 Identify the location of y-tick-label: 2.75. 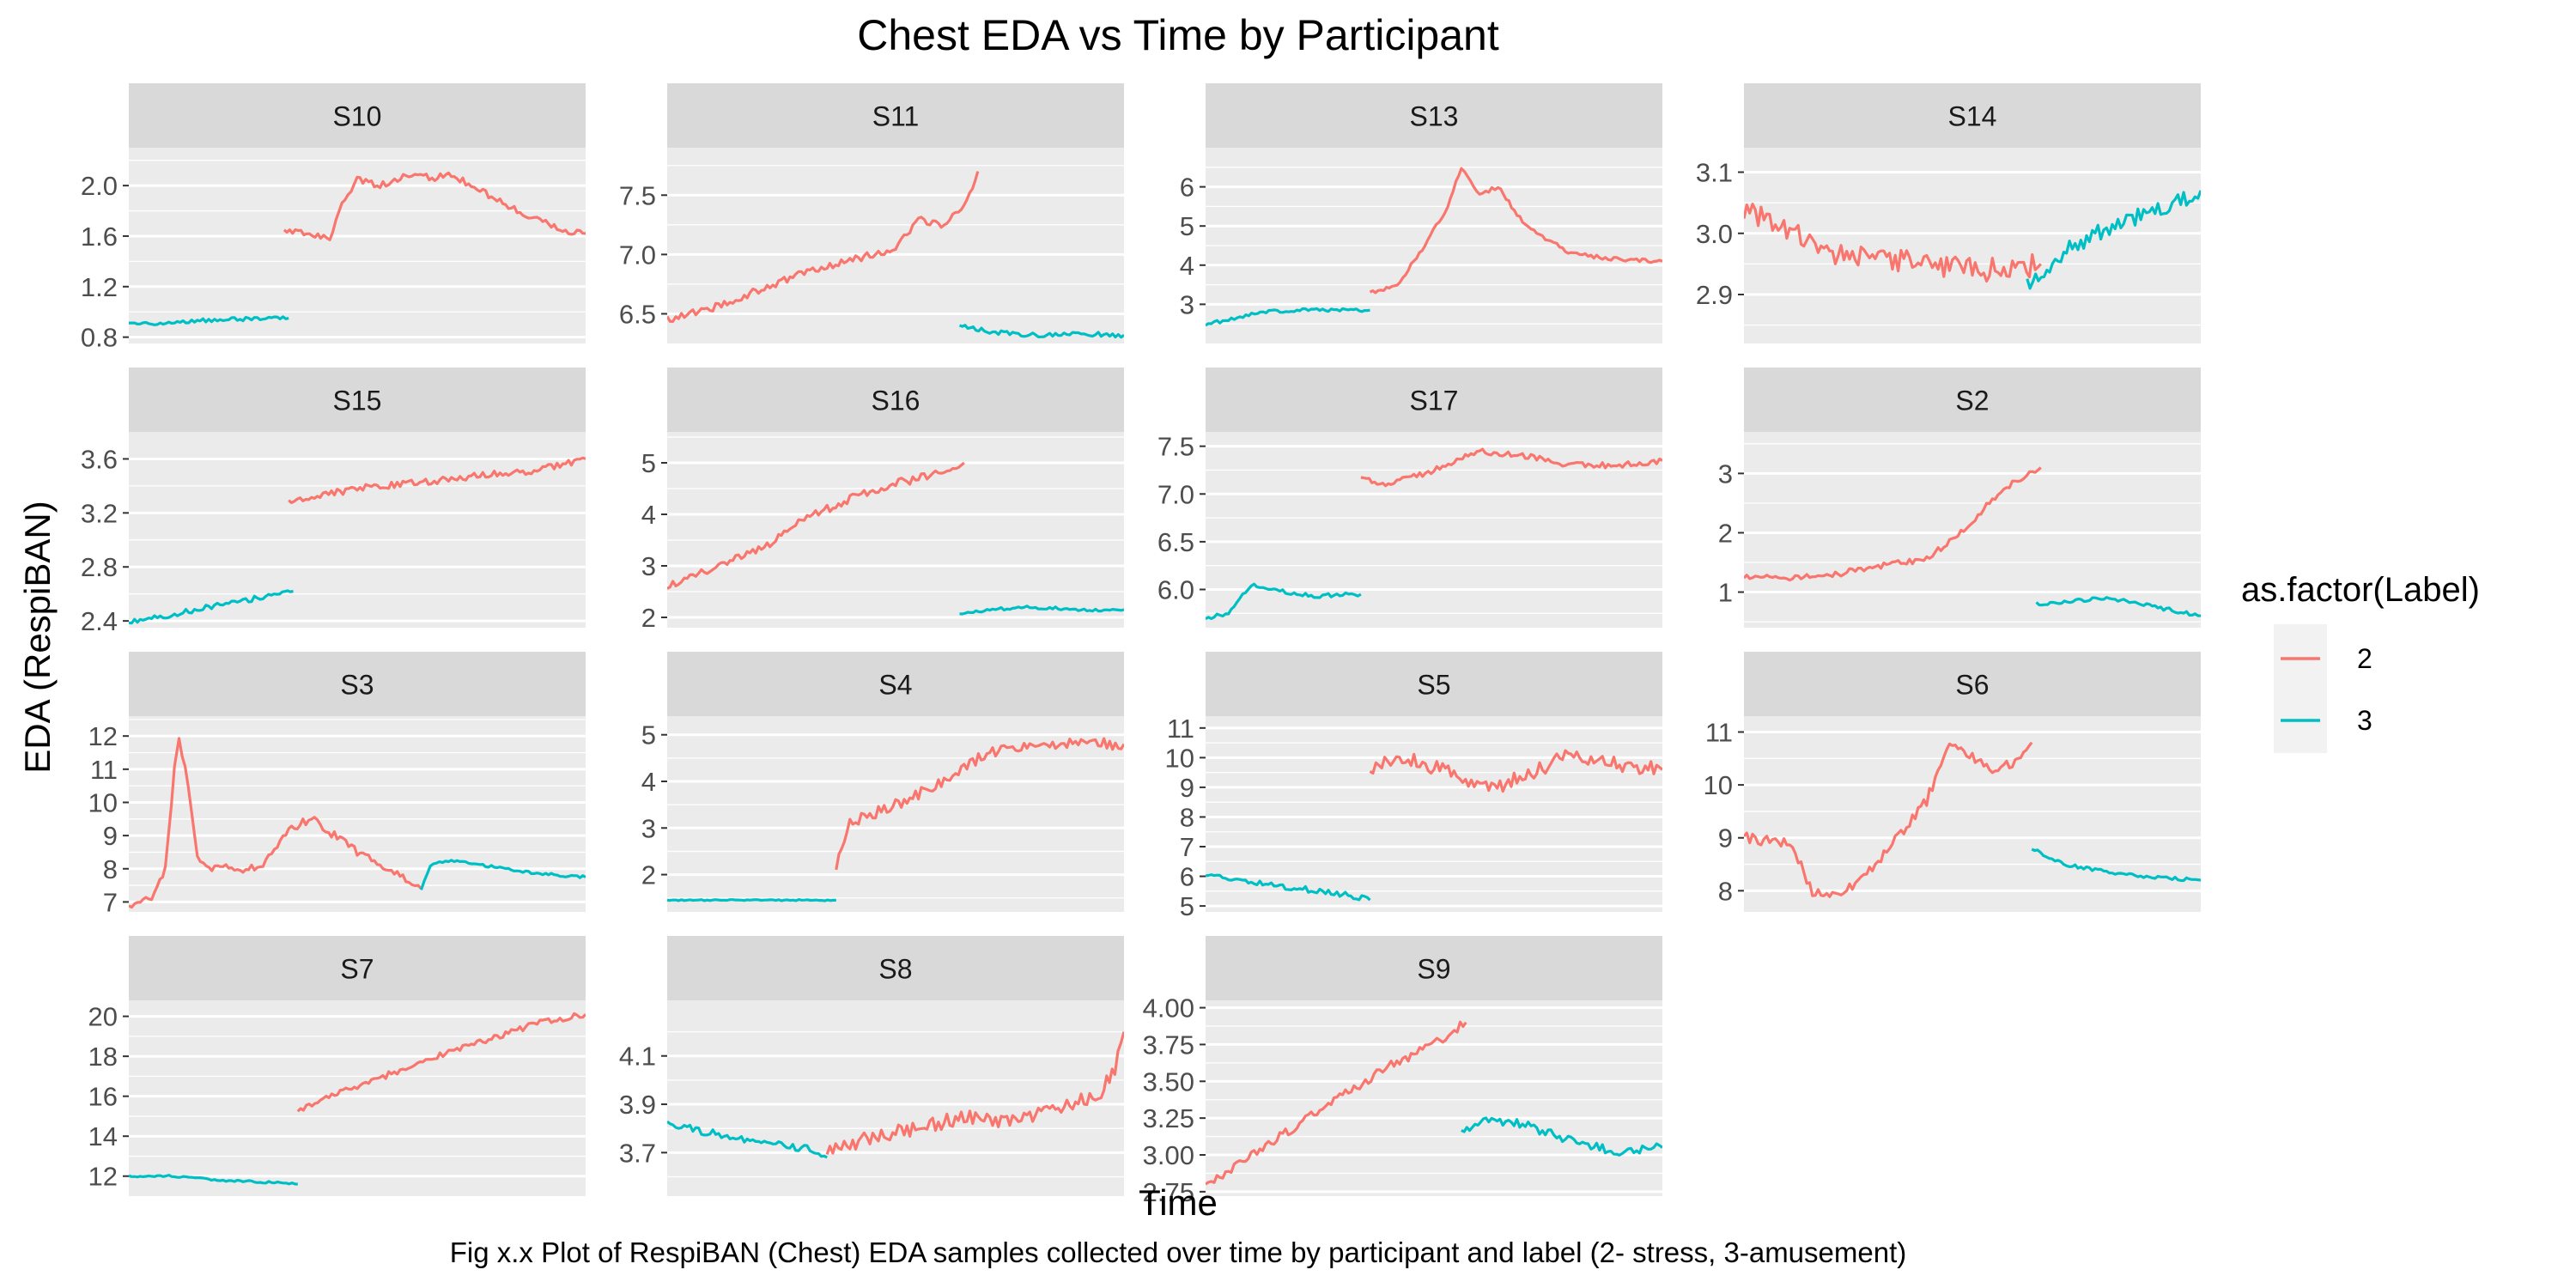
(1169, 1192).